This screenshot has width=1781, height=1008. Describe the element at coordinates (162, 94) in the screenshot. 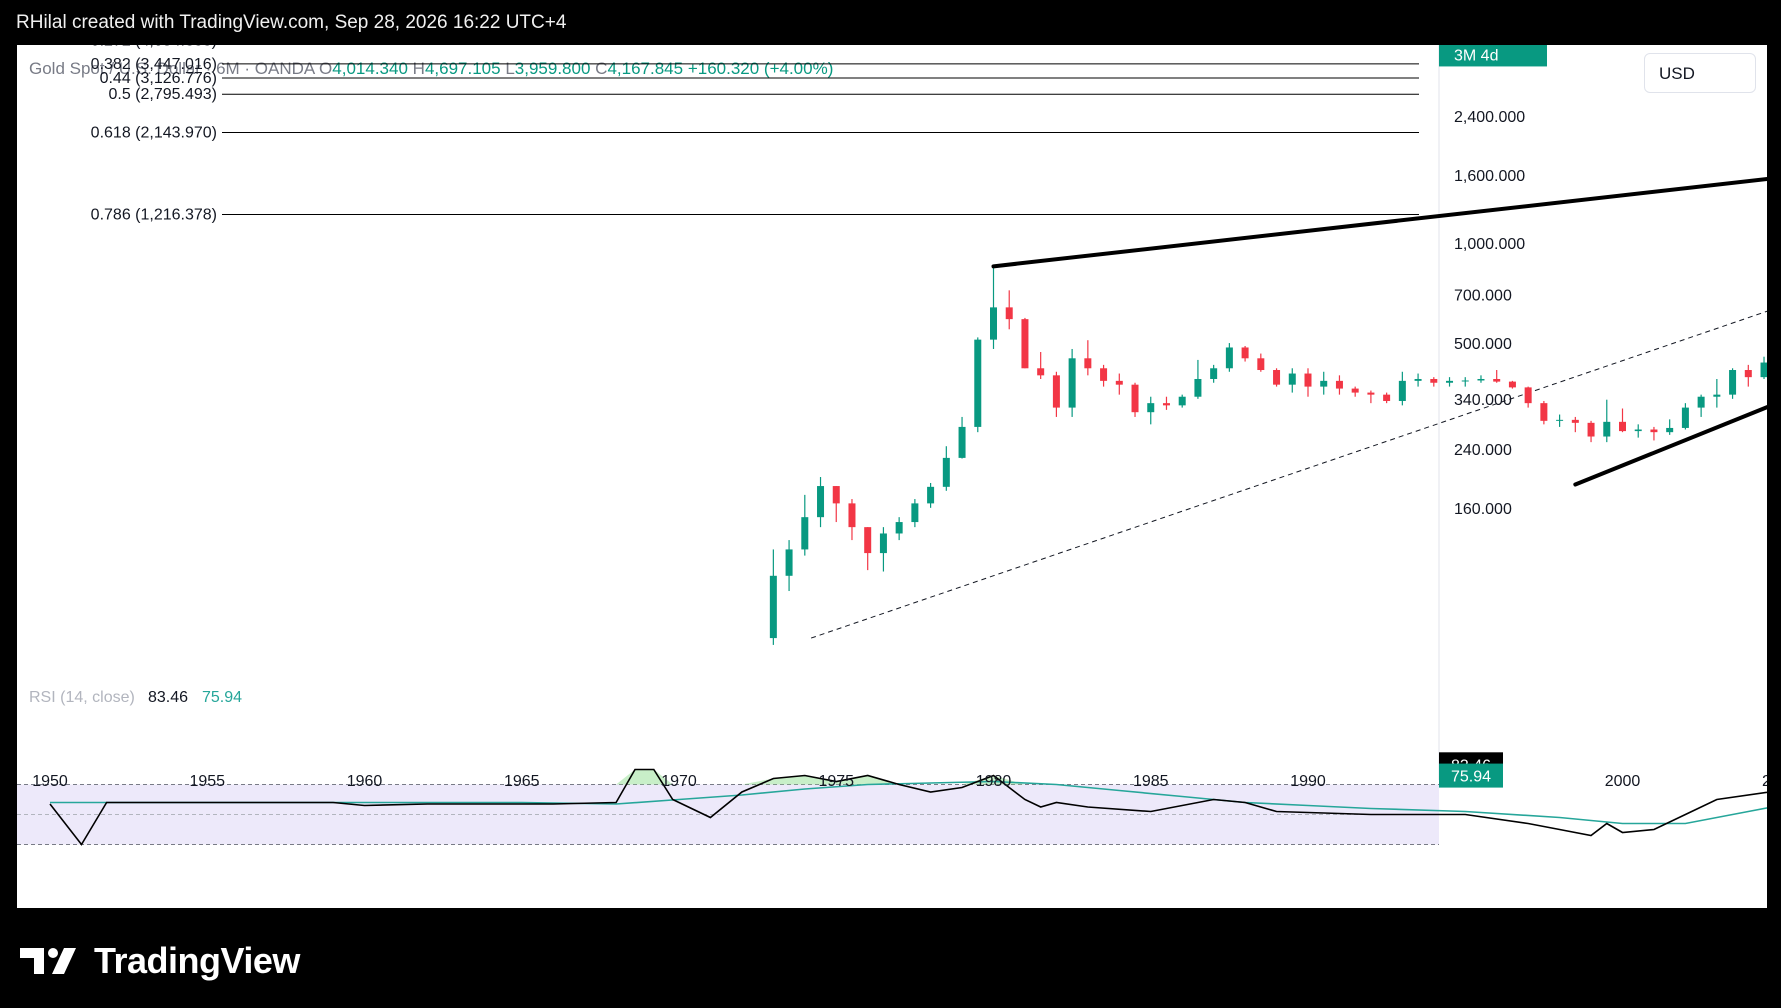

I see `fib-level-label: 0.5 (2,795.493)` at that location.